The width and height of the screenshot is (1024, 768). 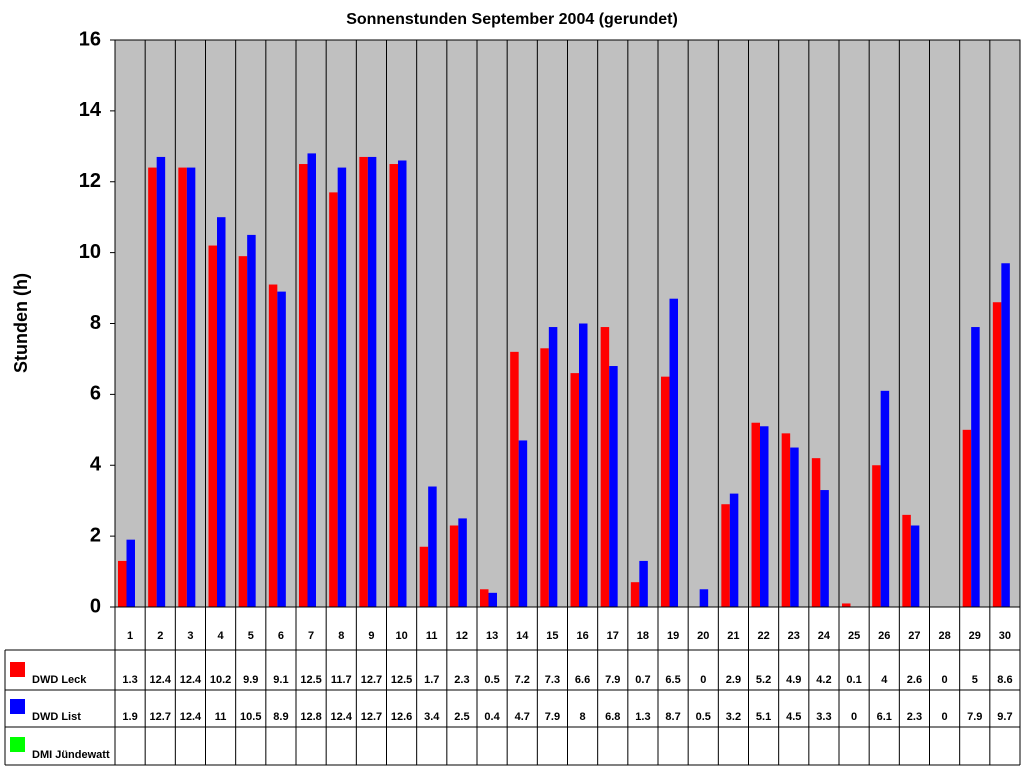 I want to click on table-value: 12.6, so click(x=401, y=717).